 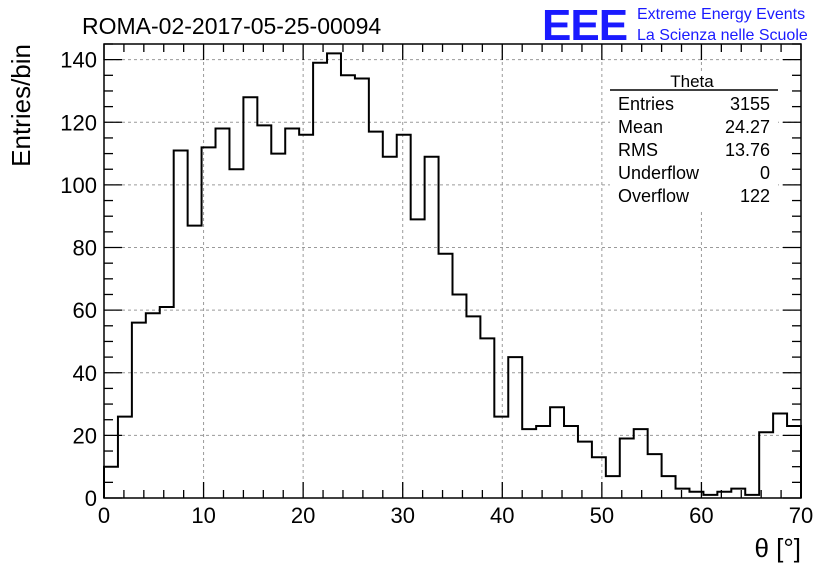 What do you see at coordinates (85, 310) in the screenshot?
I see `y-tick-label: 60` at bounding box center [85, 310].